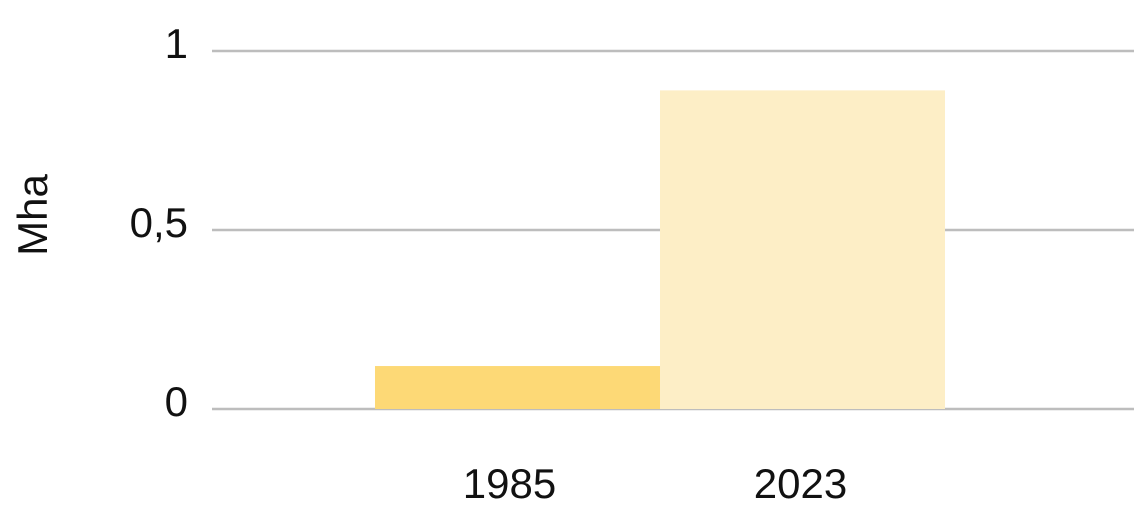 The image size is (1134, 513). I want to click on x-tick-label: 1985, so click(509, 483).